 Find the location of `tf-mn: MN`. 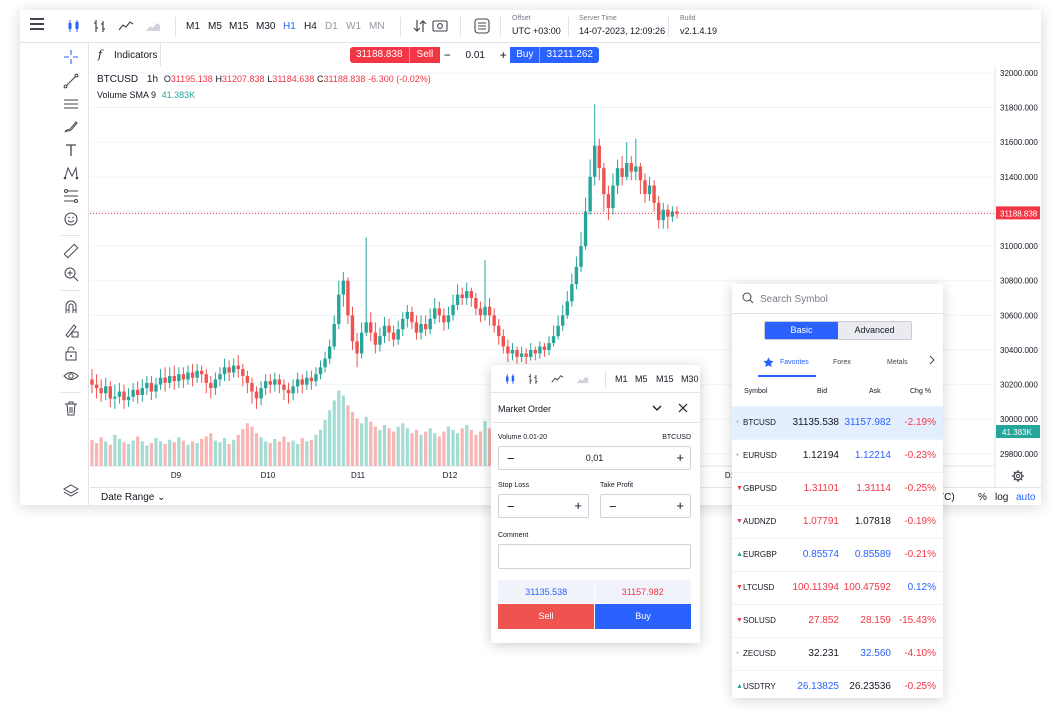

tf-mn: MN is located at coordinates (377, 26).